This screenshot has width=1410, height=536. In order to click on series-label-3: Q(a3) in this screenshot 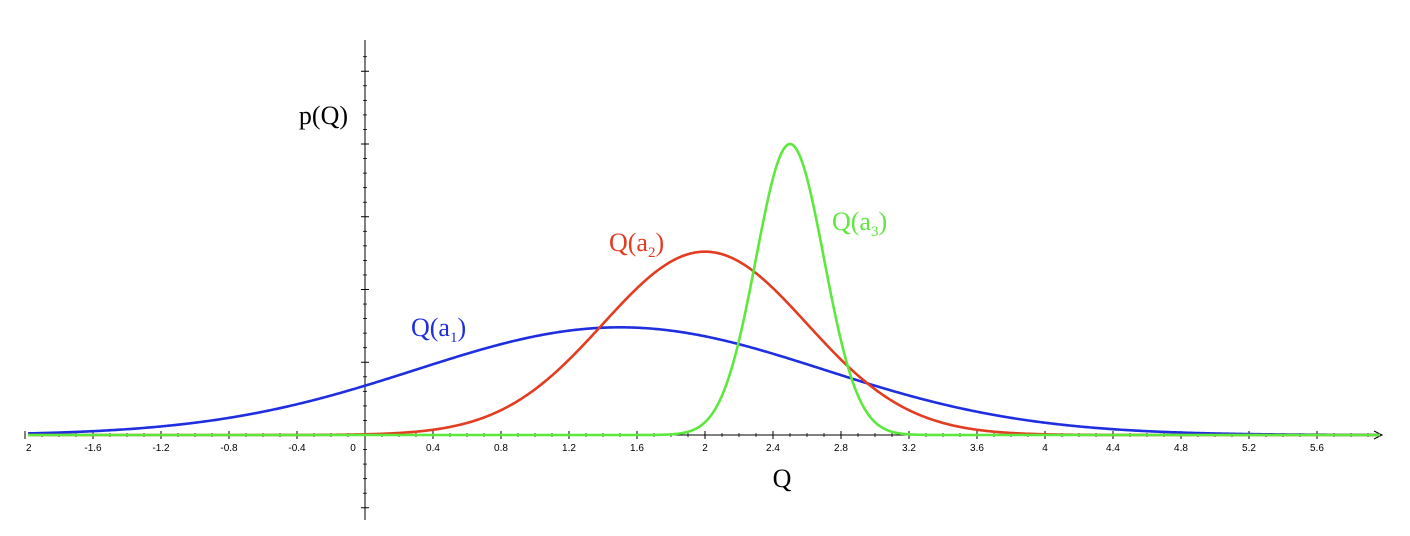, I will do `click(859, 223)`.